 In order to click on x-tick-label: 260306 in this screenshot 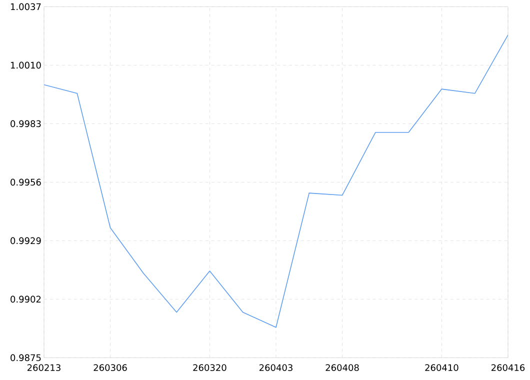, I will do `click(110, 368)`.